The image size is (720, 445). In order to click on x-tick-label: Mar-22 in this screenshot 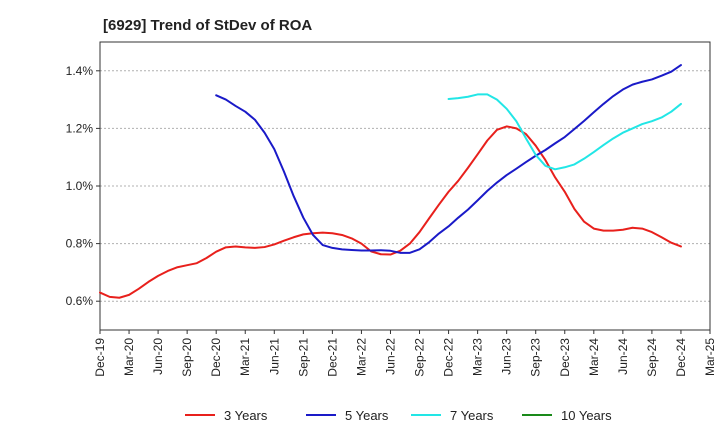, I will do `click(361, 357)`.